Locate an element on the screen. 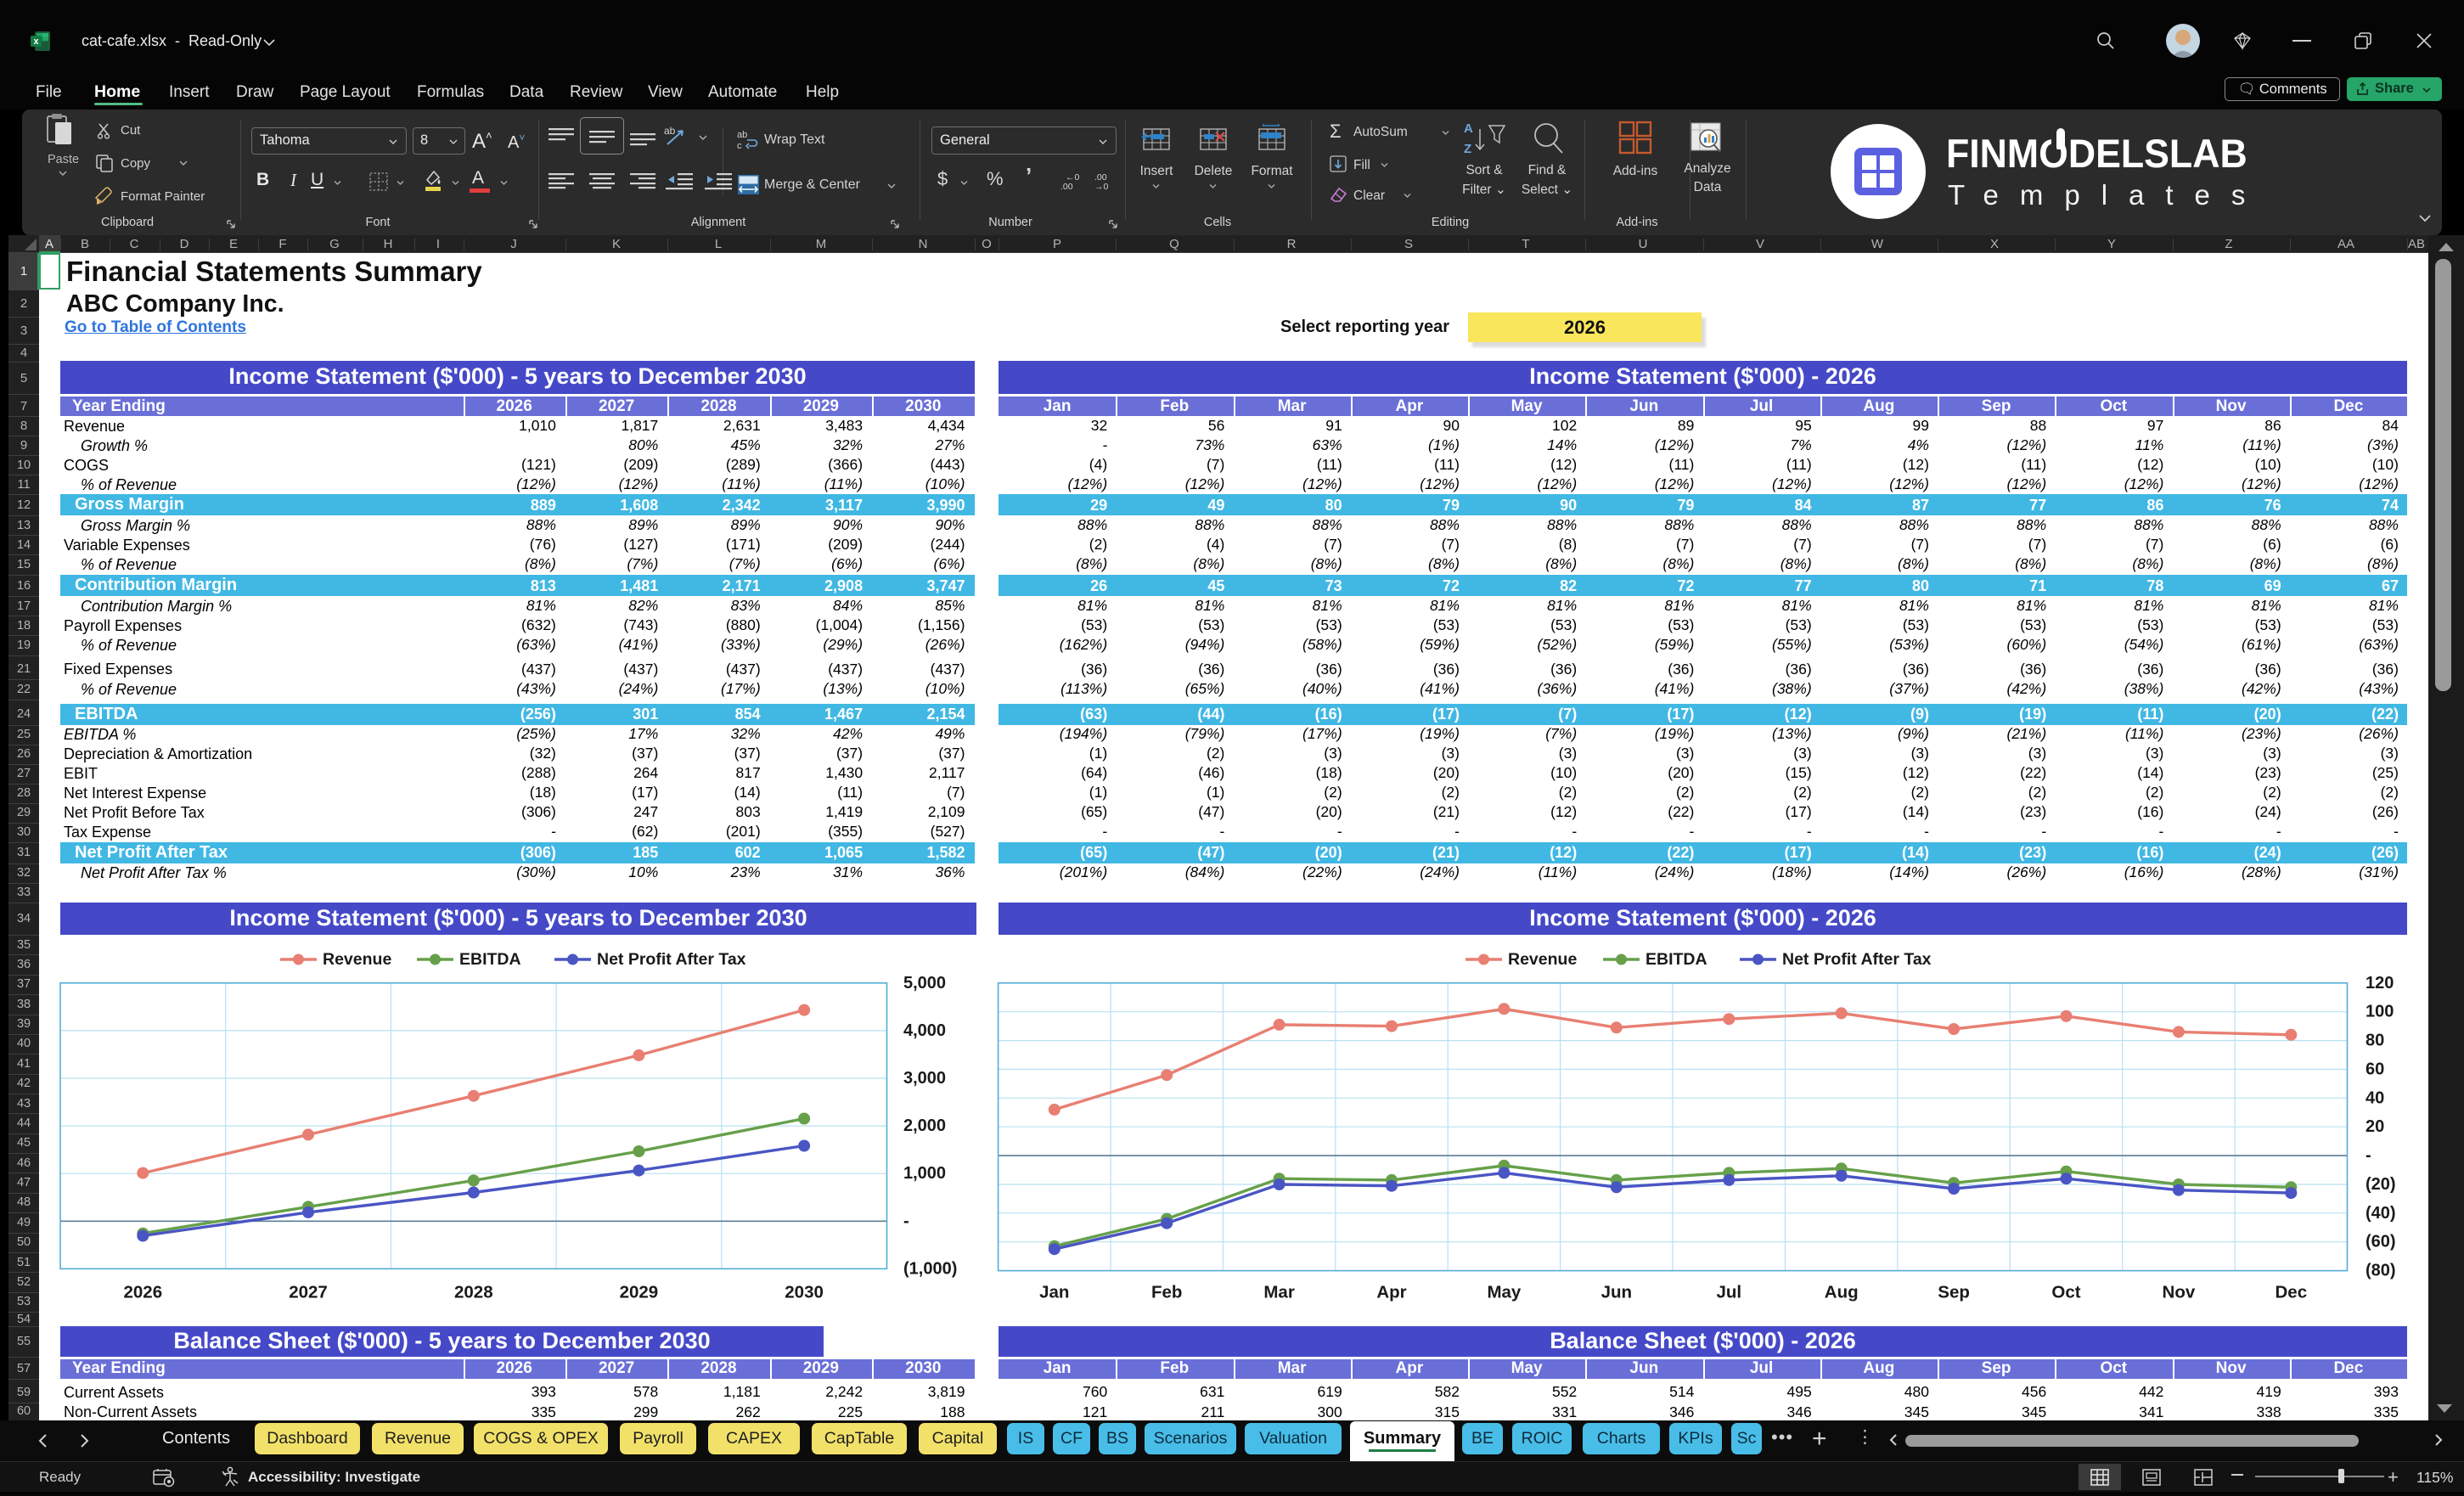 The image size is (2464, 1496). svg-text: (60) is located at coordinates (2381, 1242).